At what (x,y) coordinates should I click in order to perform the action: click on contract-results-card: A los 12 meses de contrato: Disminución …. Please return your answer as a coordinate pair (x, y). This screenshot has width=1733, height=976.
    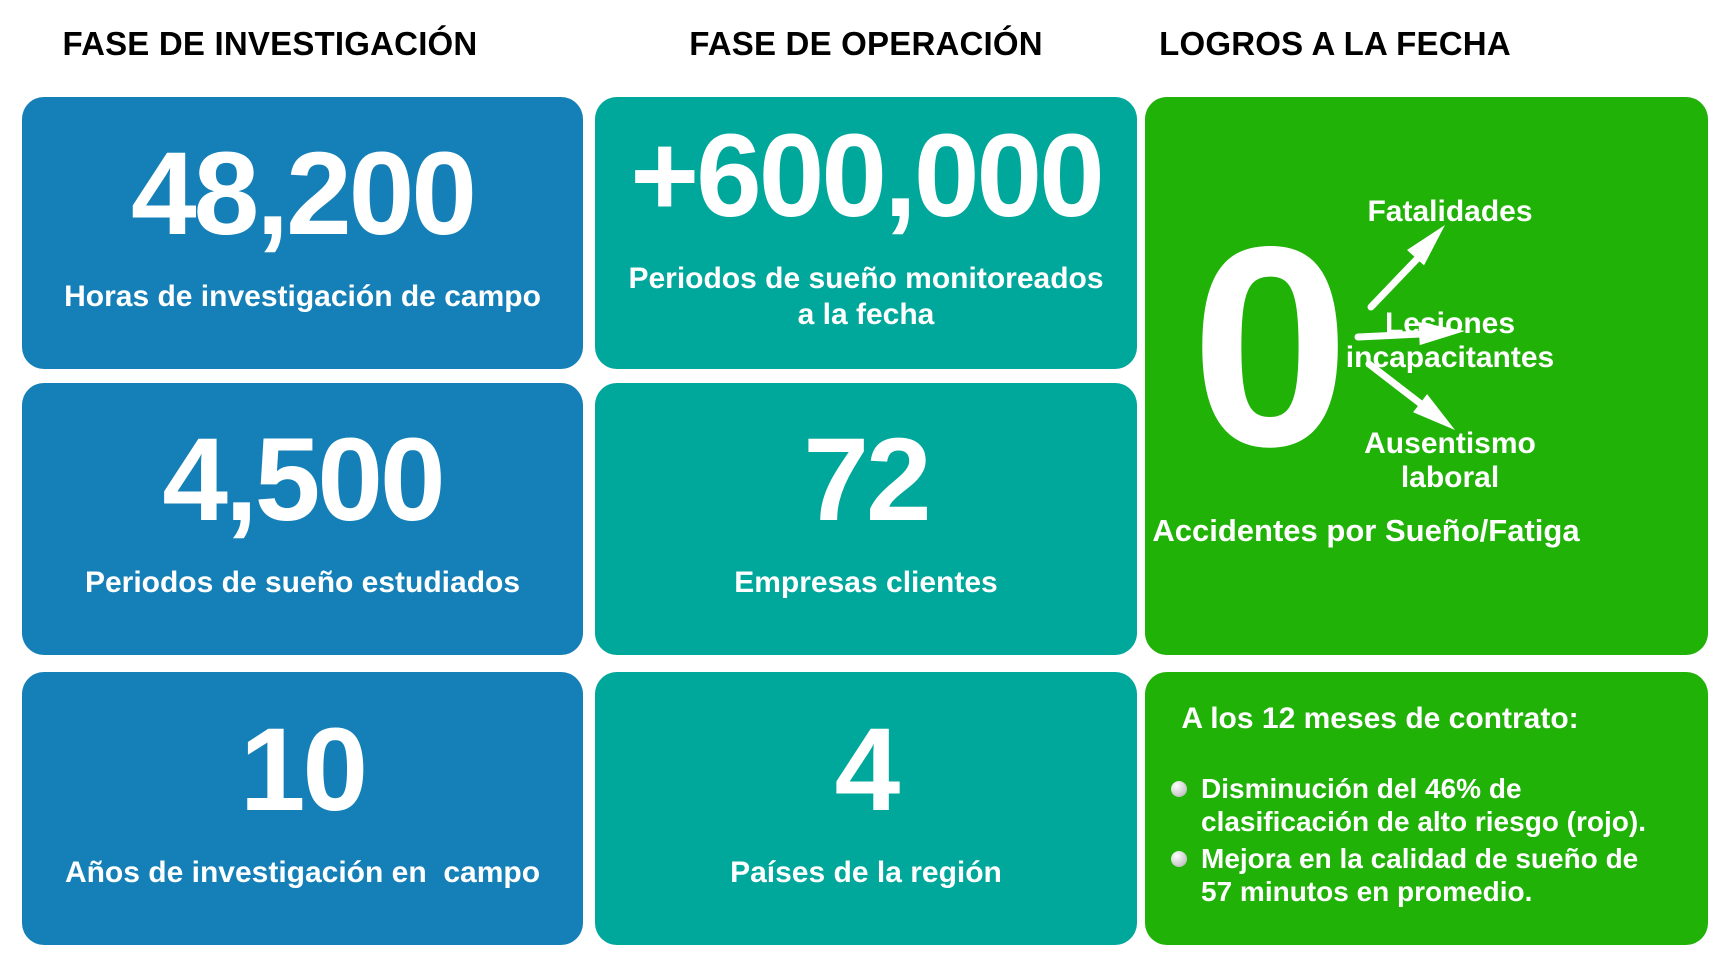
    Looking at the image, I should click on (1426, 808).